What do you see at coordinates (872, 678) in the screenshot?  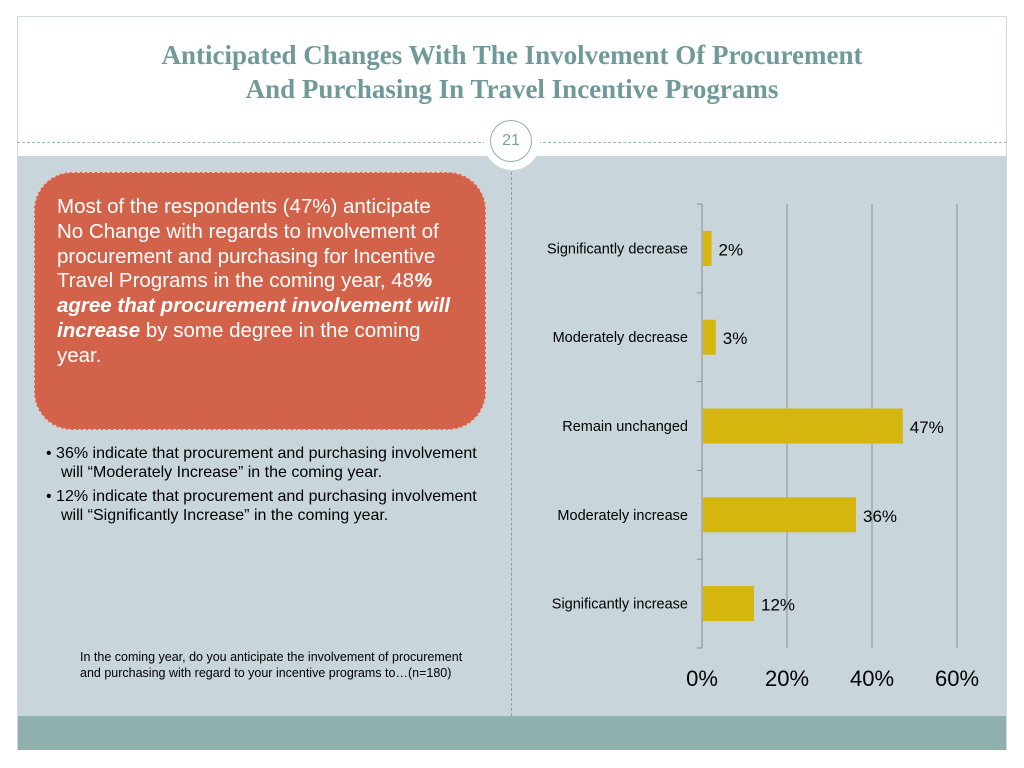 I see `x-tick-label: 40%` at bounding box center [872, 678].